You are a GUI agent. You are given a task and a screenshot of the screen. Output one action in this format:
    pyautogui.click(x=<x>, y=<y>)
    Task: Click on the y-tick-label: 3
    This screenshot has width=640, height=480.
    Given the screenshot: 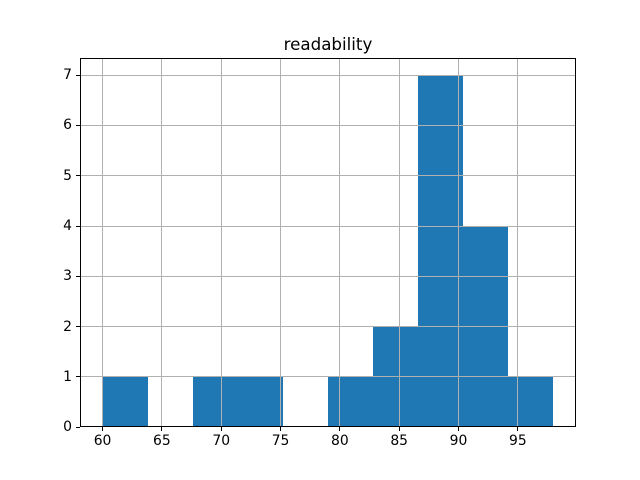 What is the action you would take?
    pyautogui.click(x=67, y=276)
    